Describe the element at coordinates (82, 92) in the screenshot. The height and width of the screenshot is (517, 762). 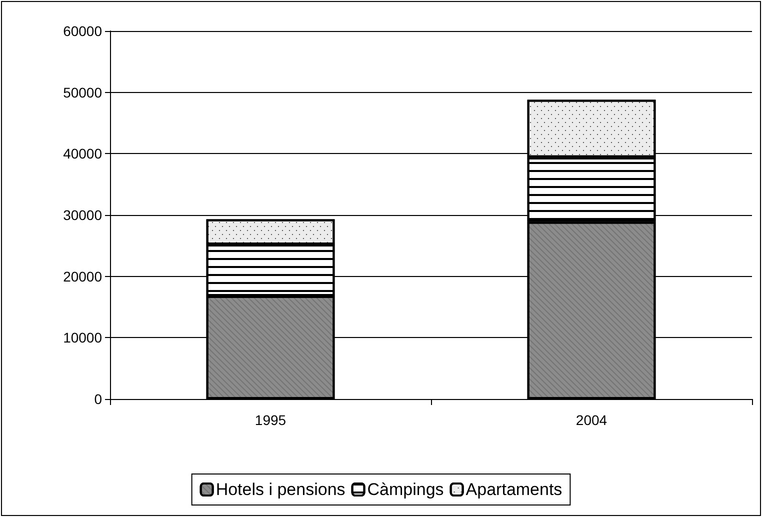
I see `y-tick-label: 50000` at that location.